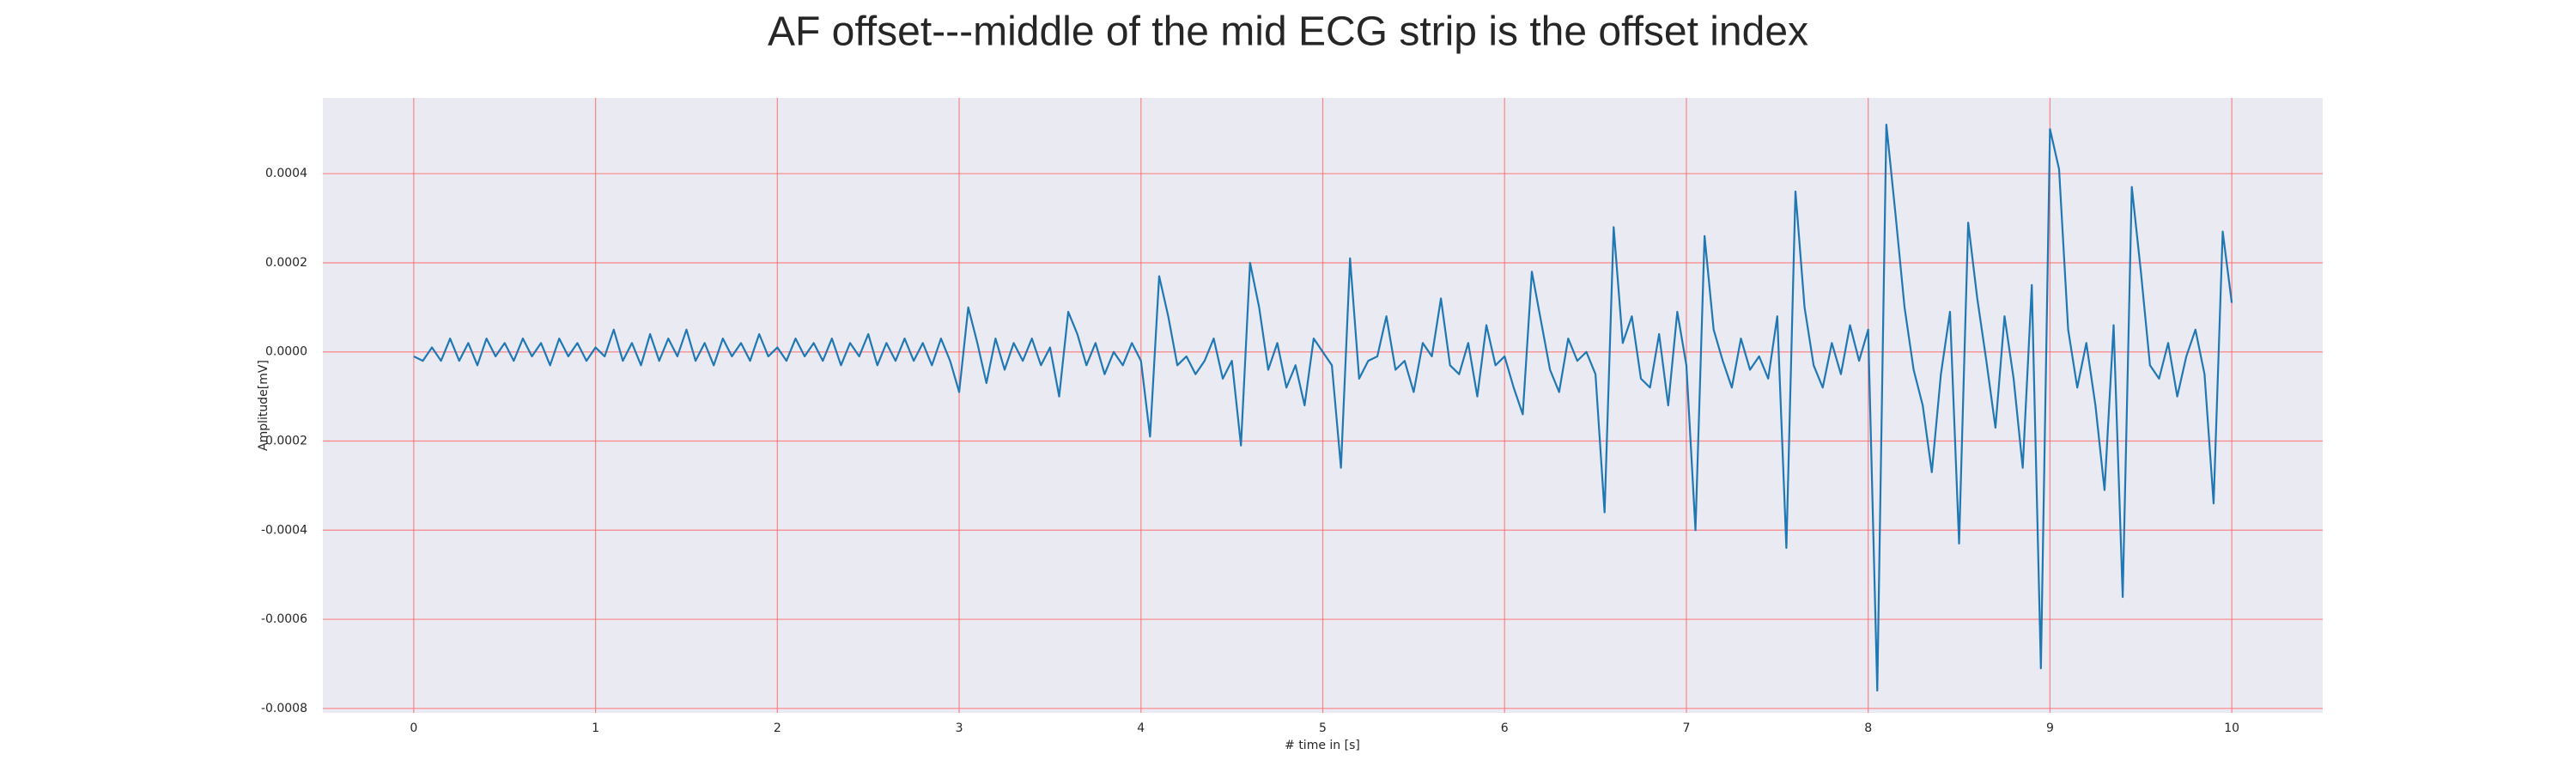  What do you see at coordinates (1505, 728) in the screenshot?
I see `x-tick-label: 6` at bounding box center [1505, 728].